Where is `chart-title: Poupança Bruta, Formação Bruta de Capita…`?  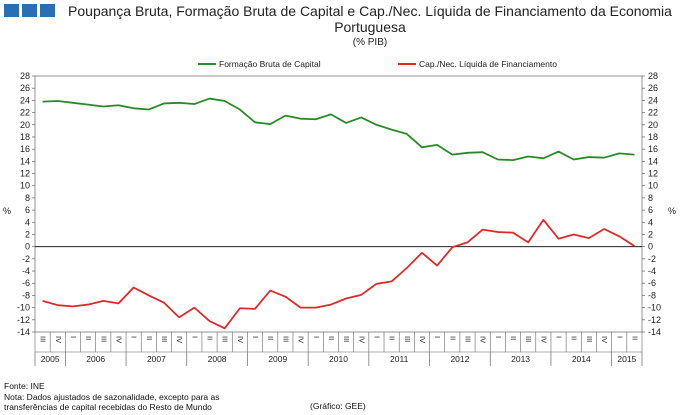 chart-title: Poupança Bruta, Formação Bruta de Capita… is located at coordinates (370, 19).